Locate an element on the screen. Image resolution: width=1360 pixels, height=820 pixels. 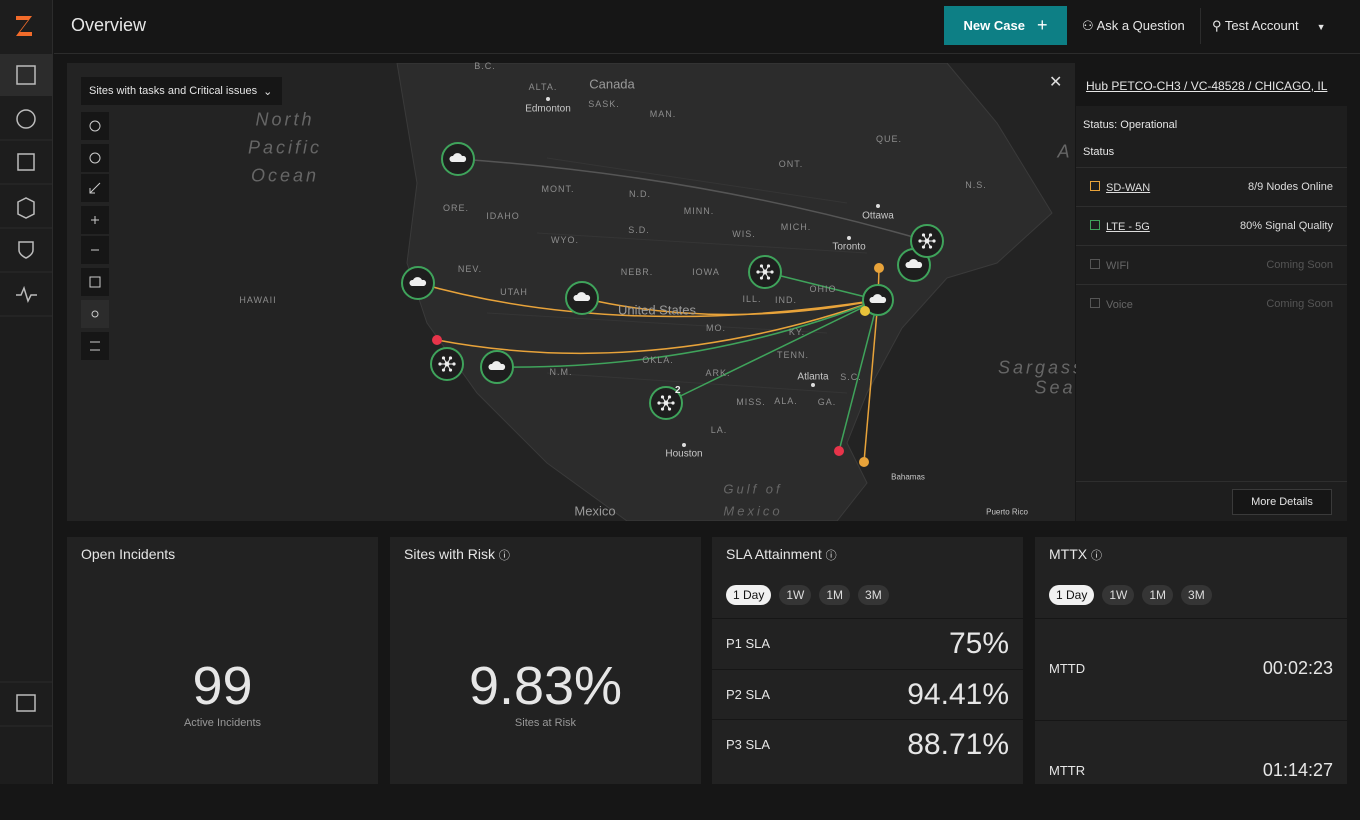
tool-list is located at coordinates (95, 346).